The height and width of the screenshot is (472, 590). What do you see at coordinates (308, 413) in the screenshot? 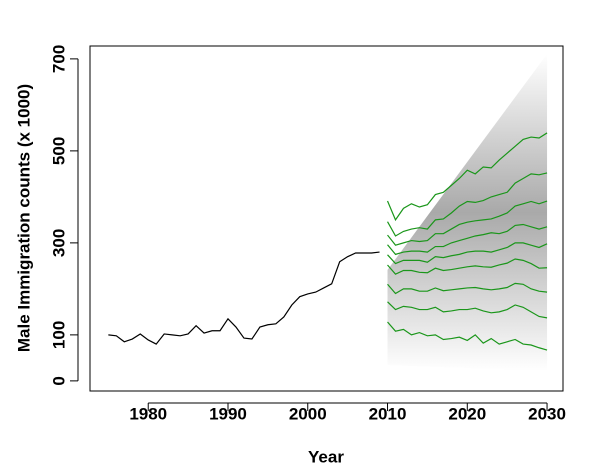
I see `x-tick-label: 2000` at bounding box center [308, 413].